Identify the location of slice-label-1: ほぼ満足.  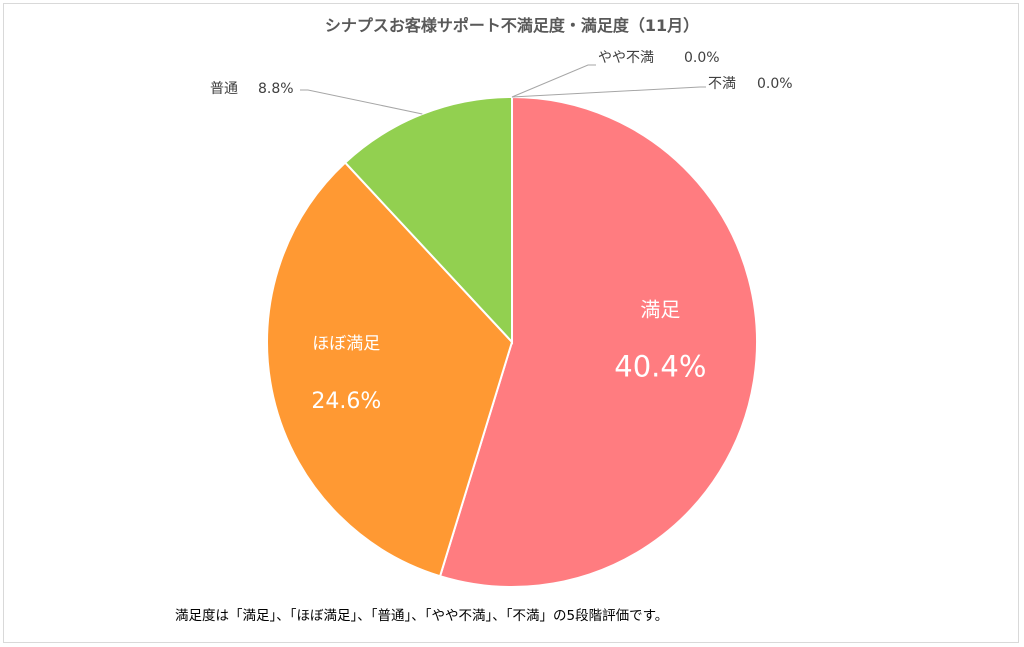
(346, 344).